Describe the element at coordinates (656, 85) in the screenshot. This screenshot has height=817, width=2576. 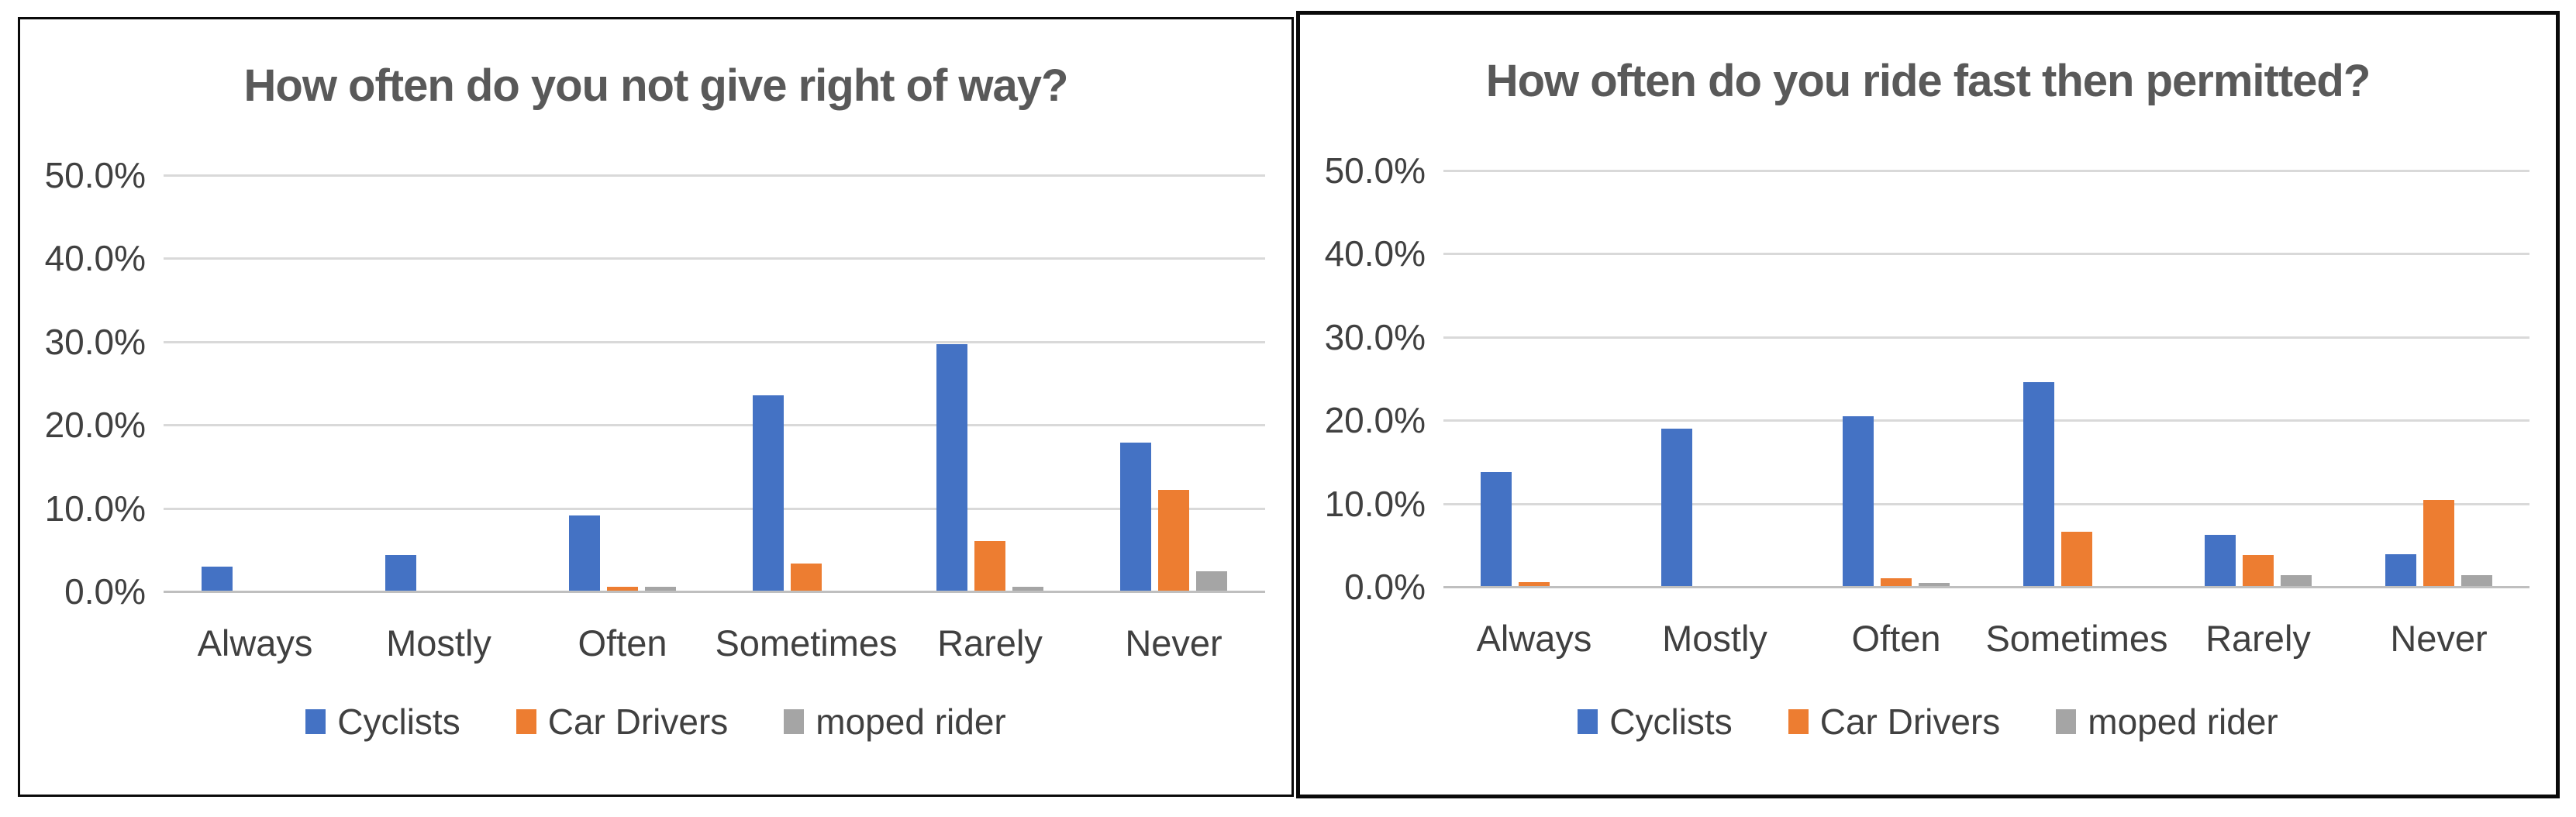
I see `chart-title: How often do you not give right of way?` at that location.